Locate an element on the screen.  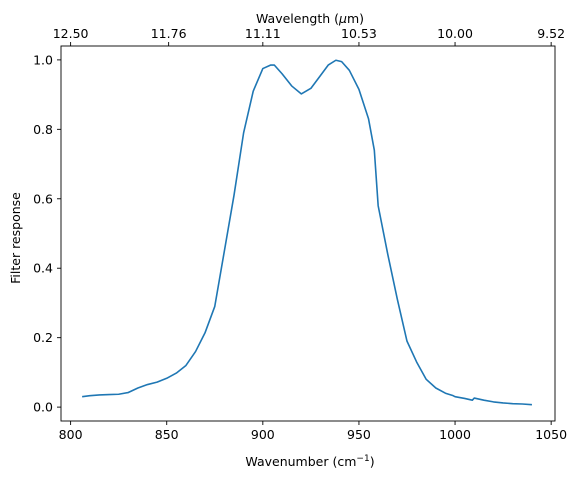
y-axis-title: Filter response is located at coordinates (15, 238).